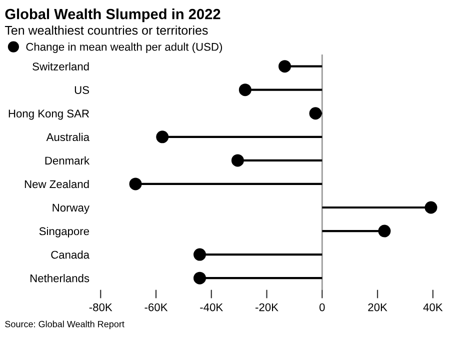 This screenshot has height=341, width=468. Describe the element at coordinates (71, 209) in the screenshot. I see `y-tick-label: Norway` at that location.